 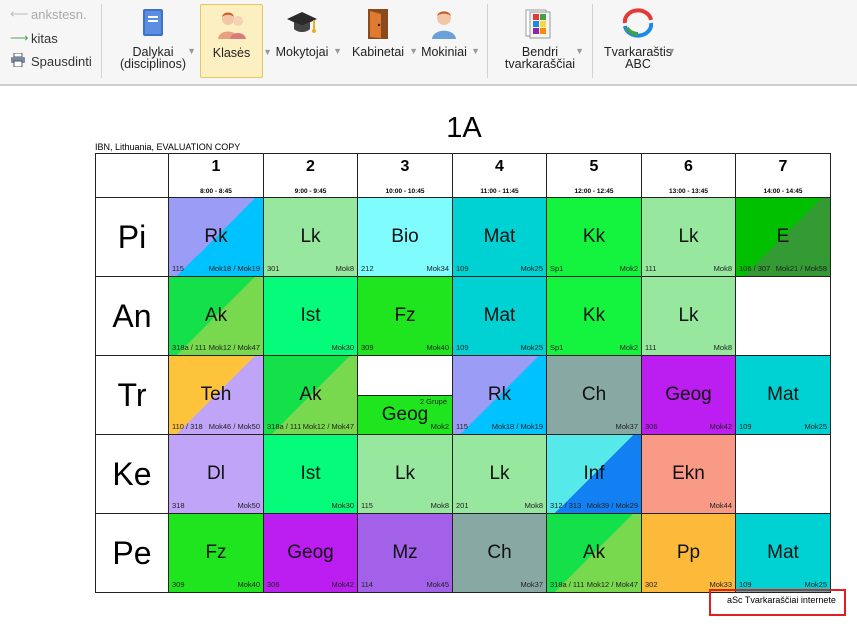 What do you see at coordinates (405, 474) in the screenshot?
I see `lesson-card: Lk 115 Mok8` at bounding box center [405, 474].